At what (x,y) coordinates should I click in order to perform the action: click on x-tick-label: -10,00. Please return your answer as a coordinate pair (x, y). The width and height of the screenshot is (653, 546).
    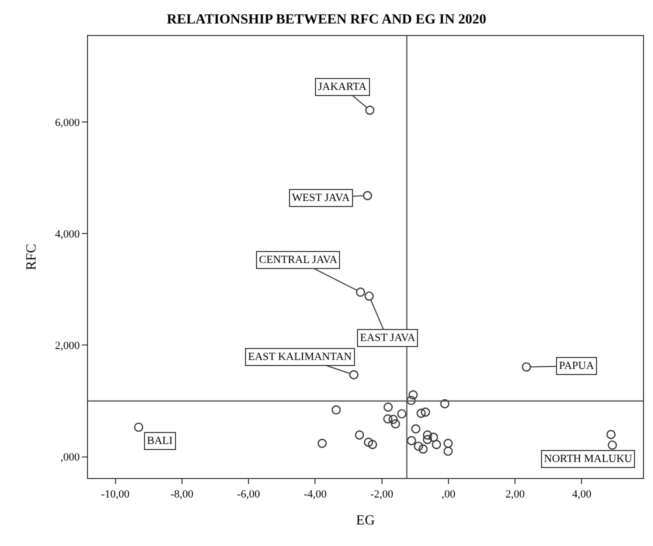
    Looking at the image, I should click on (115, 494).